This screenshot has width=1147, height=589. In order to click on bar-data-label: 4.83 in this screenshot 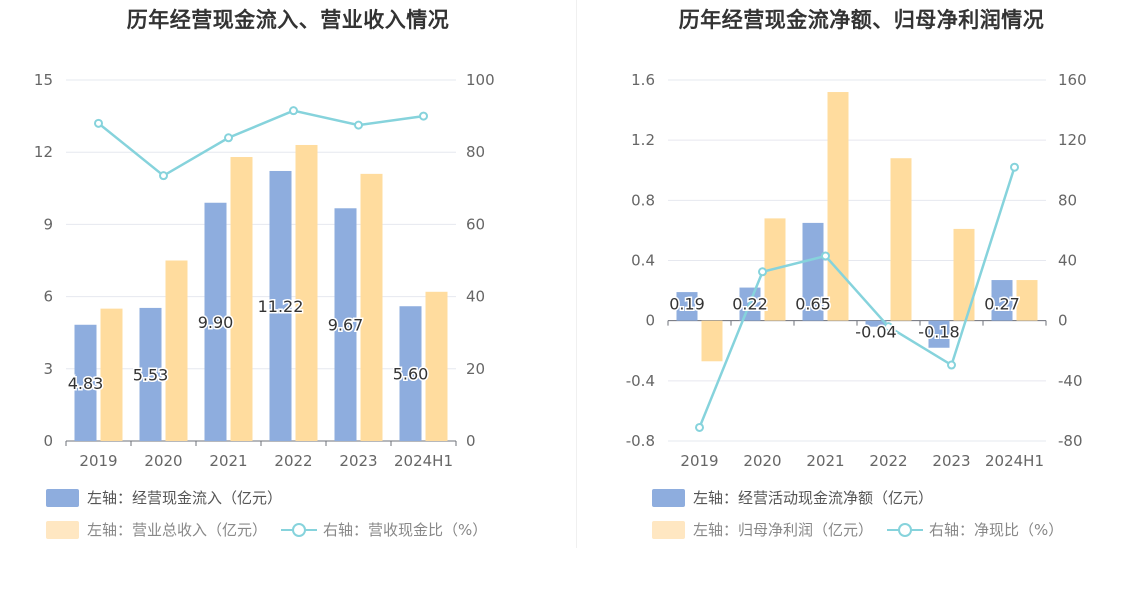, I will do `click(86, 383)`.